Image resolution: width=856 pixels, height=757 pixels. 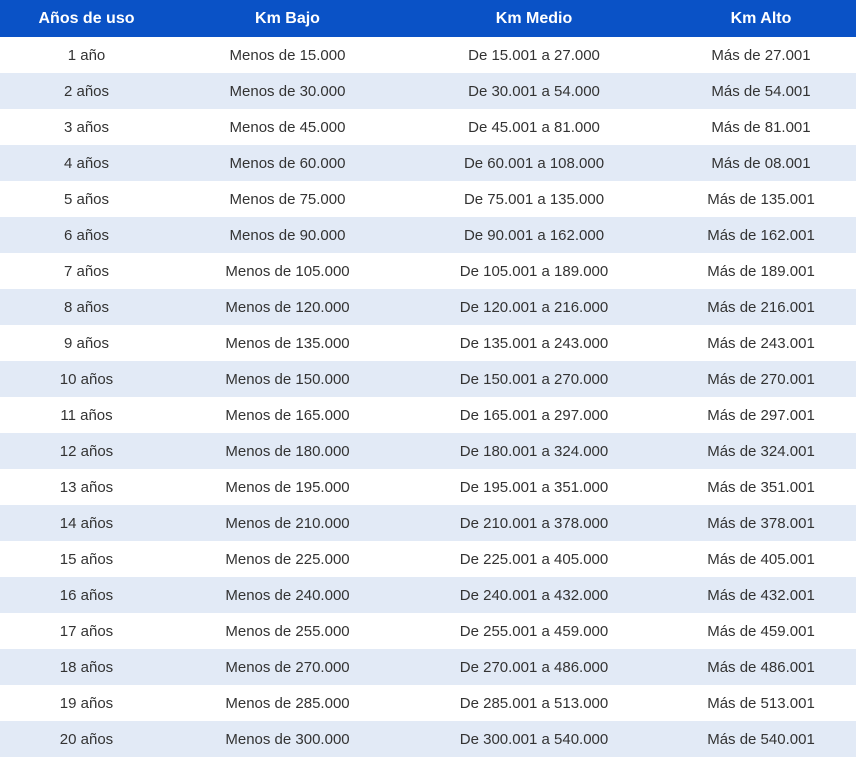 I want to click on cell-km-low: Menos de 60.000, so click(x=287, y=163).